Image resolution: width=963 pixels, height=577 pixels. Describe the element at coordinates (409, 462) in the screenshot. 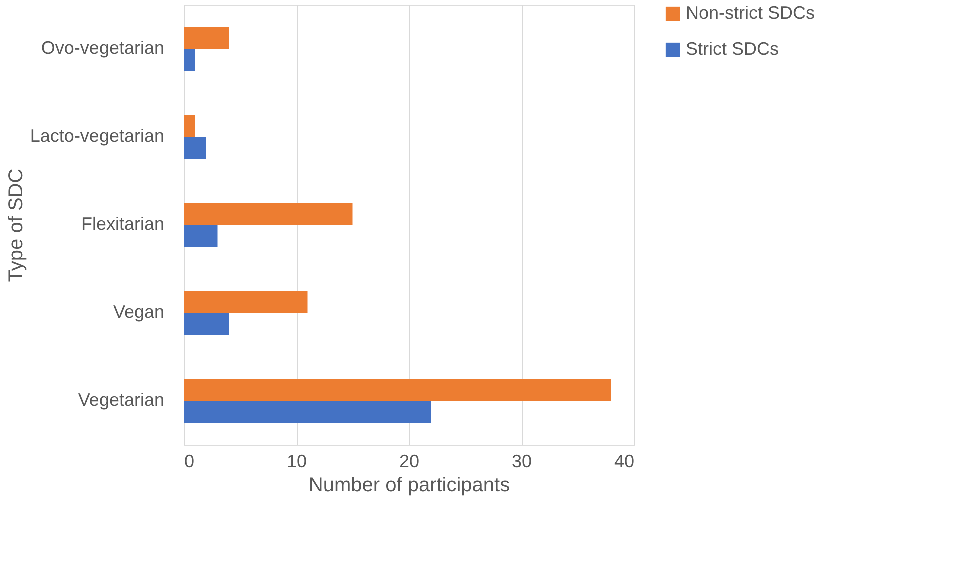

I see `x-tick-label: 20` at that location.